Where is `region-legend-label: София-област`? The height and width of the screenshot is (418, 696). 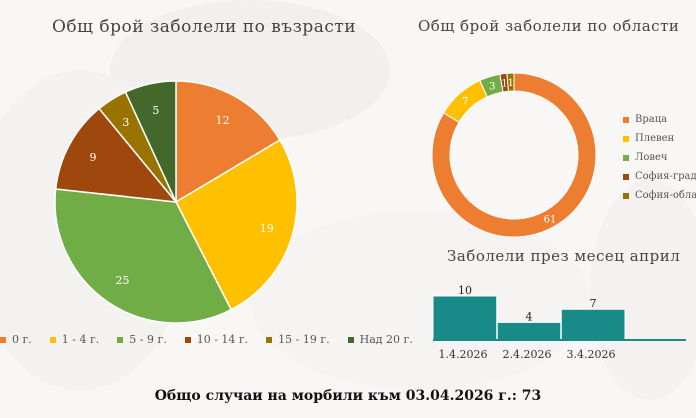
region-legend-label: София-област is located at coordinates (665, 195).